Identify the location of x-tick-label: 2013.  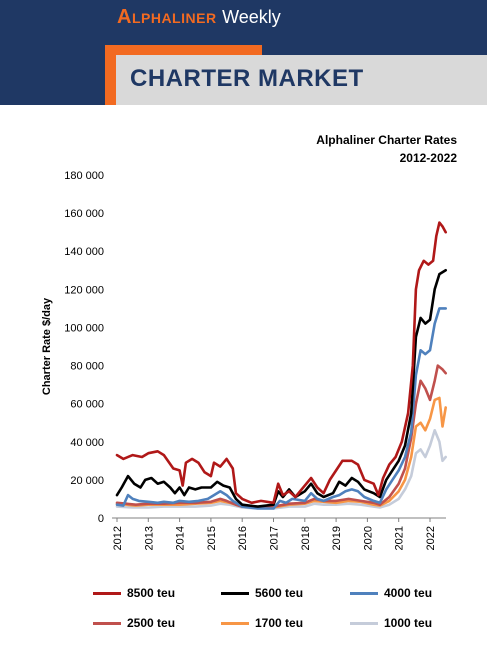
(149, 538).